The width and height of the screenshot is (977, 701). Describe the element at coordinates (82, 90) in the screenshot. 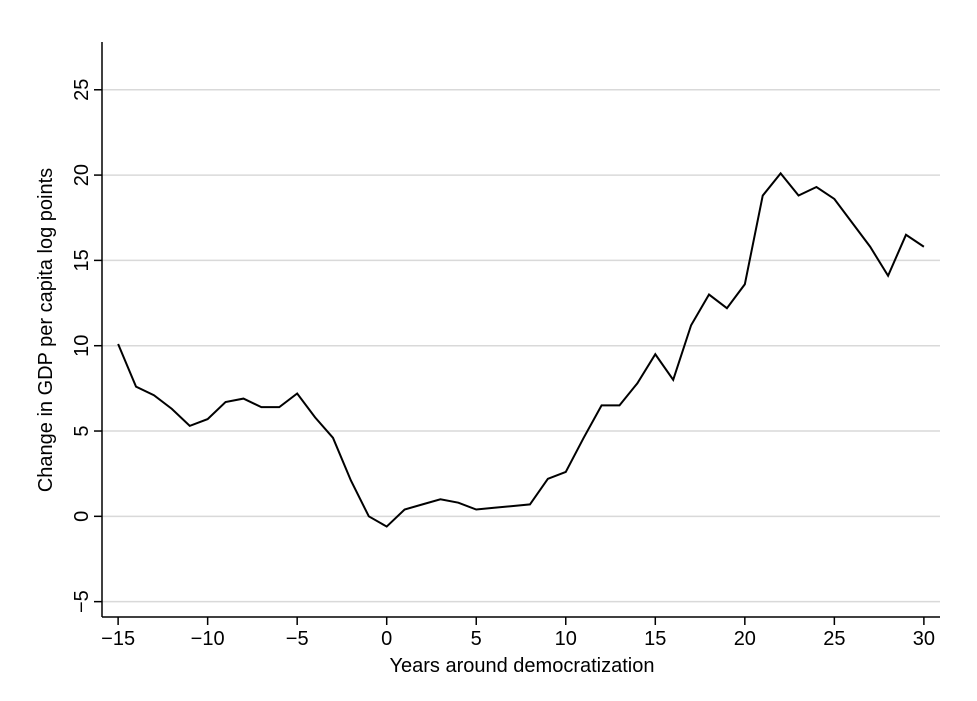

I see `y-tick-label: 25` at that location.